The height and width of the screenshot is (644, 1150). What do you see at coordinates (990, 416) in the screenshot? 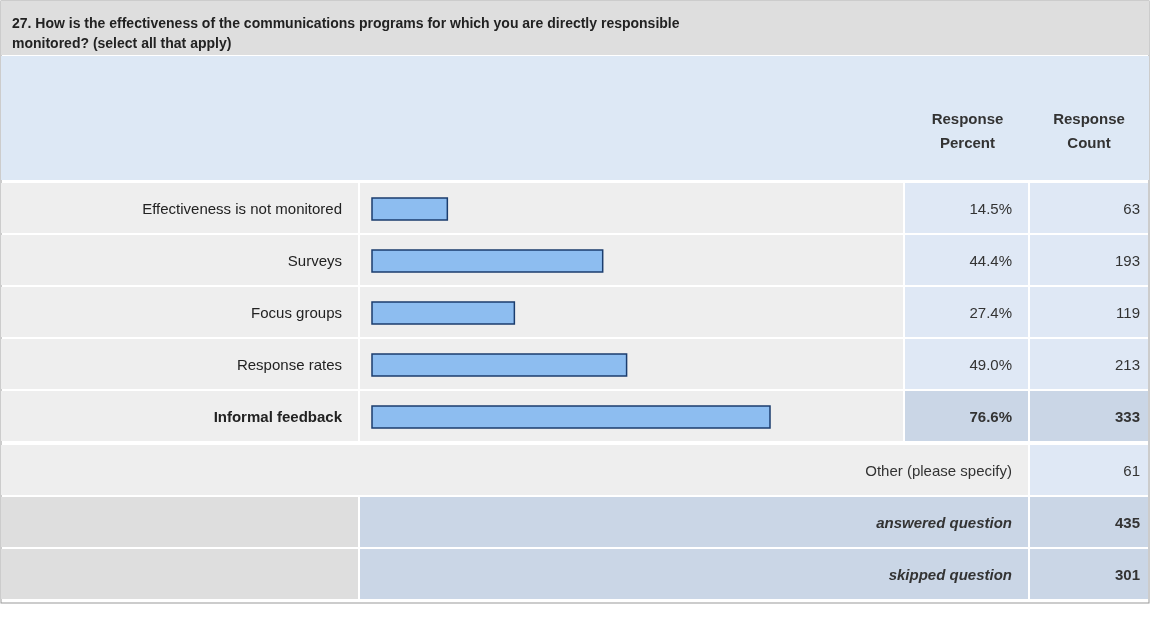
I see `data-label: 76.6%` at bounding box center [990, 416].